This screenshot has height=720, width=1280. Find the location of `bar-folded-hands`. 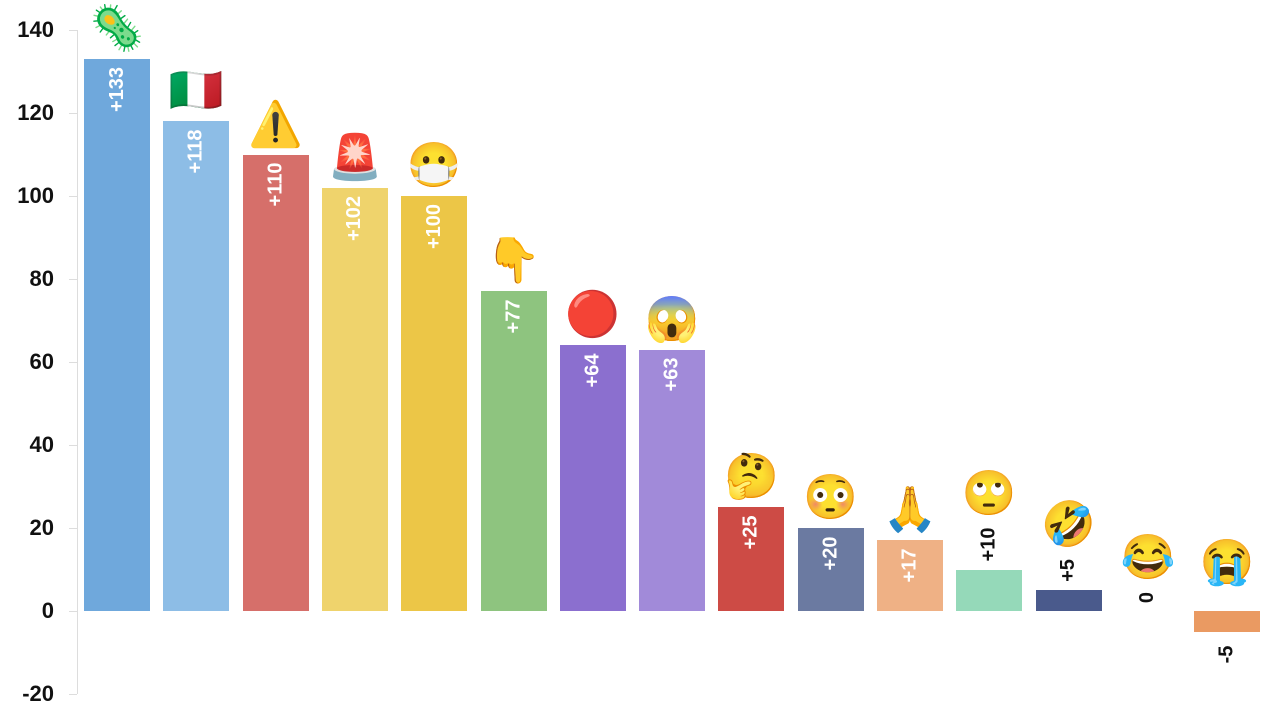

bar-folded-hands is located at coordinates (910, 575).